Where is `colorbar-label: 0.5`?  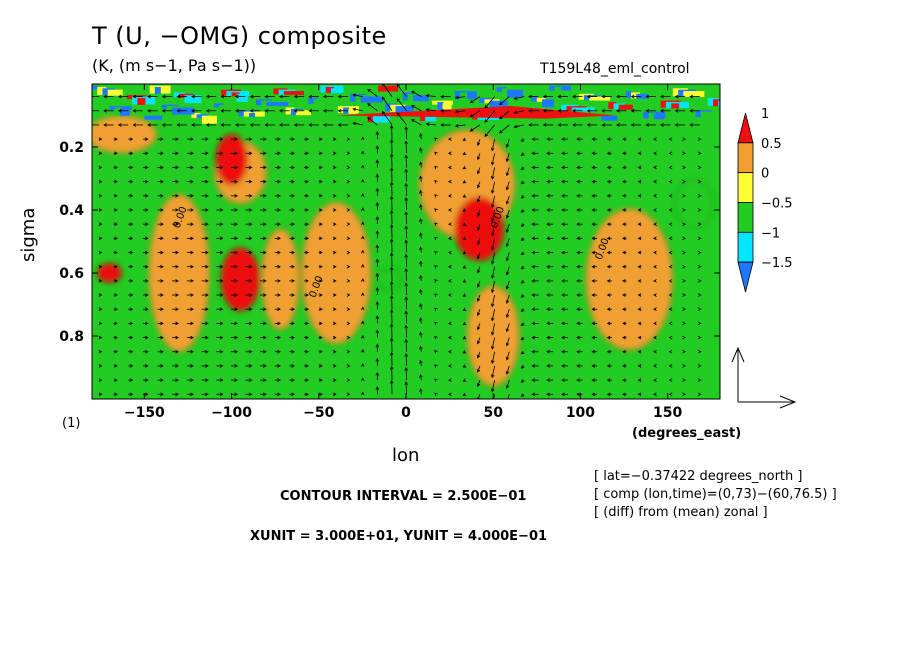
colorbar-label: 0.5 is located at coordinates (771, 144).